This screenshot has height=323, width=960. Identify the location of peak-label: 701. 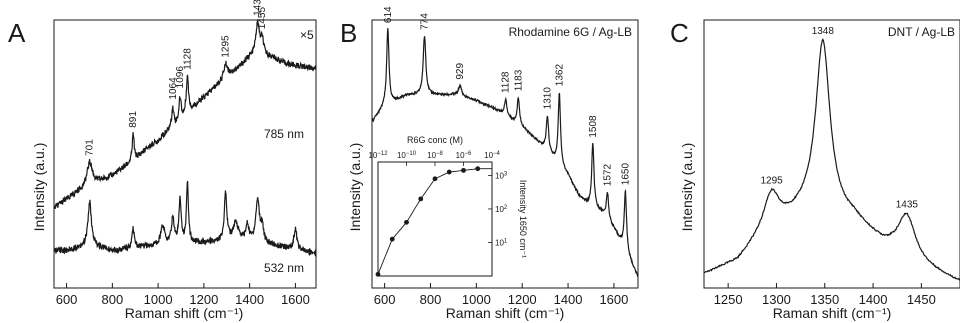
(90, 147).